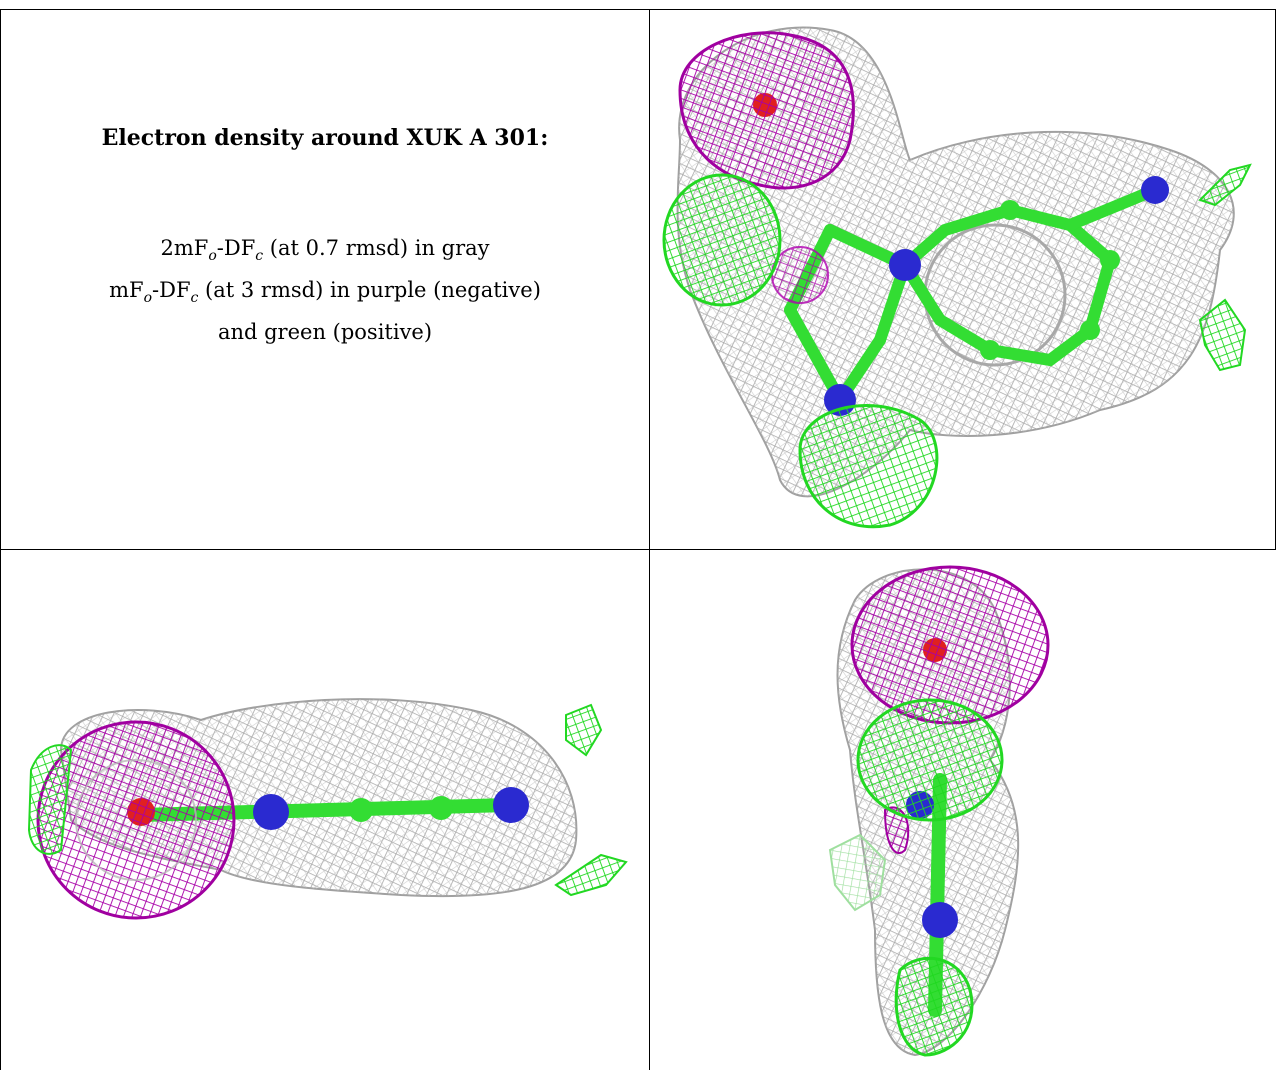 This screenshot has width=1276, height=1070. Describe the element at coordinates (325, 332) in the screenshot. I see `caption-line-positive: and green (positive)` at that location.